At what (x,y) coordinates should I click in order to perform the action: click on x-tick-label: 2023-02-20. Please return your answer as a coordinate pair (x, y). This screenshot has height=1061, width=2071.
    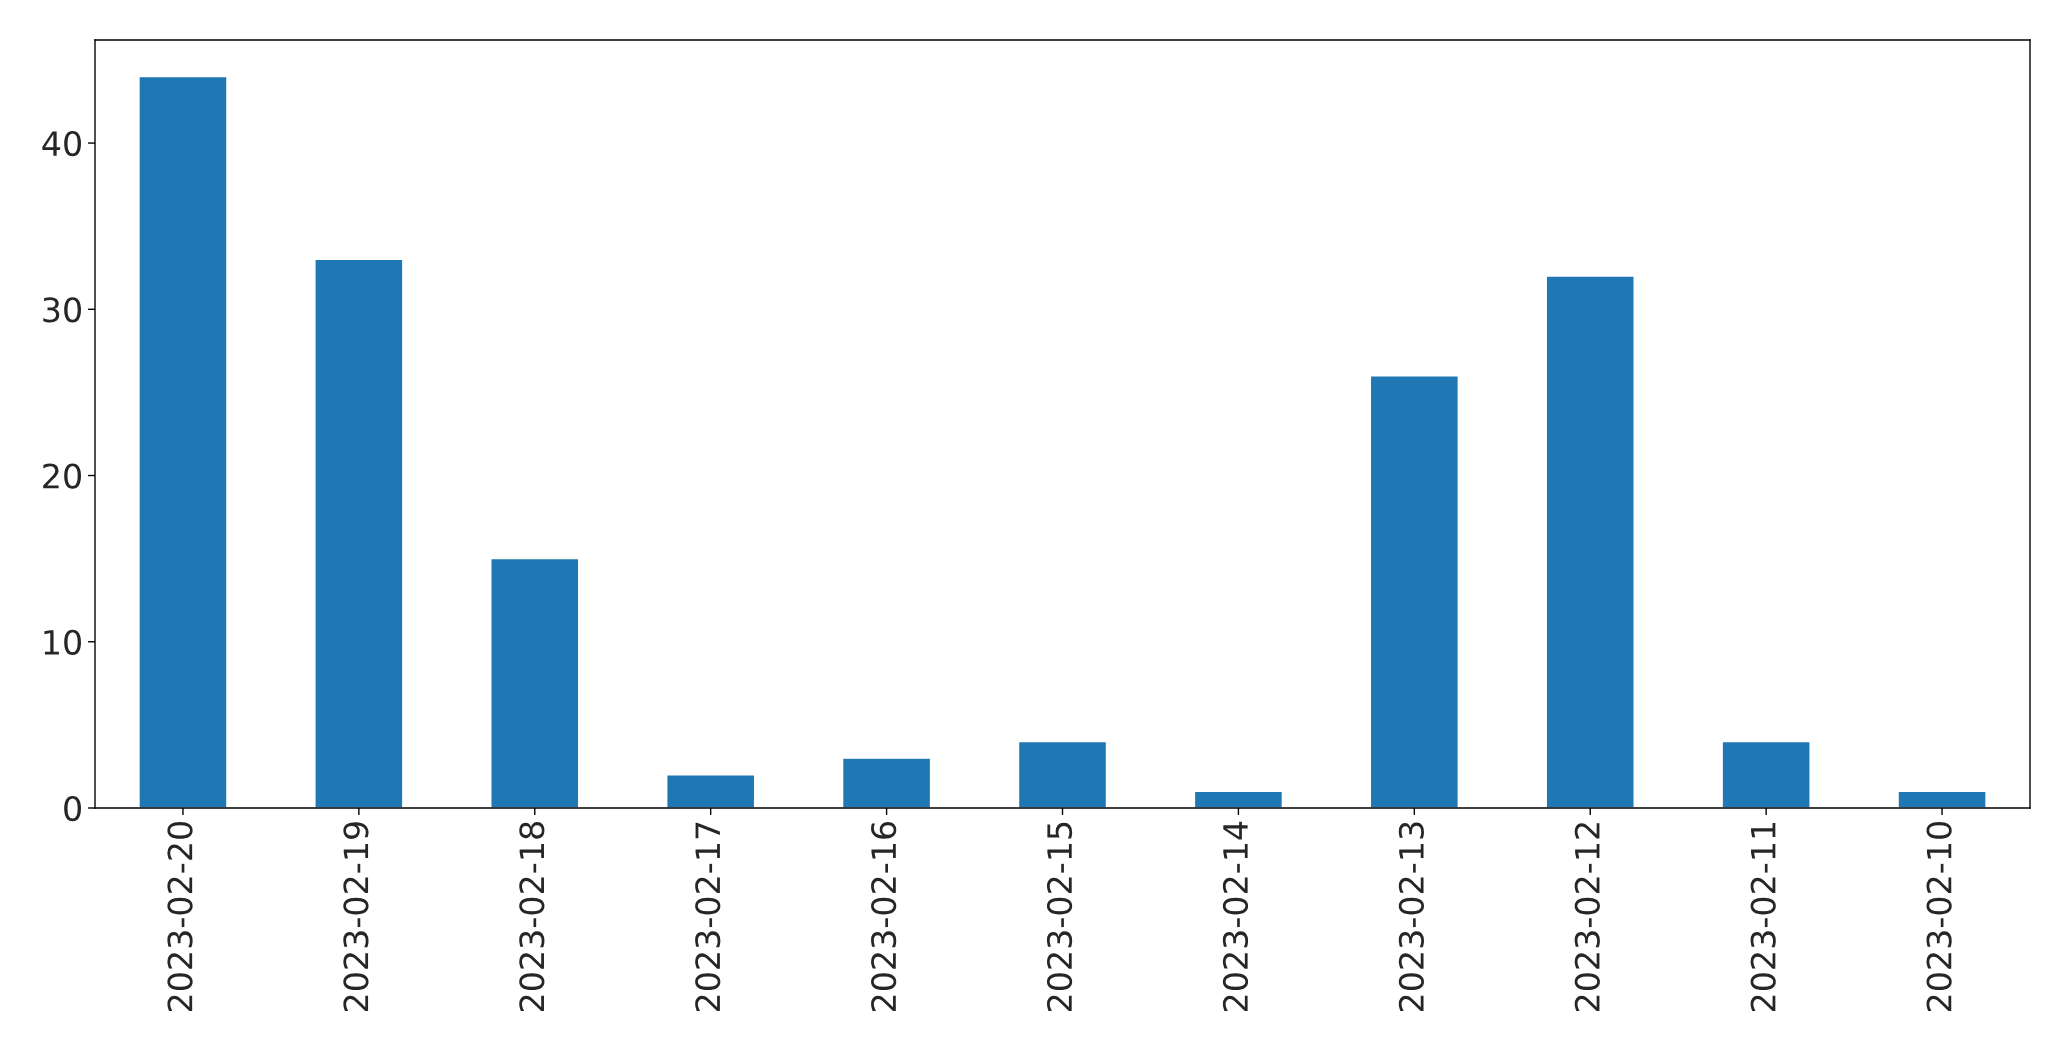
    Looking at the image, I should click on (180, 917).